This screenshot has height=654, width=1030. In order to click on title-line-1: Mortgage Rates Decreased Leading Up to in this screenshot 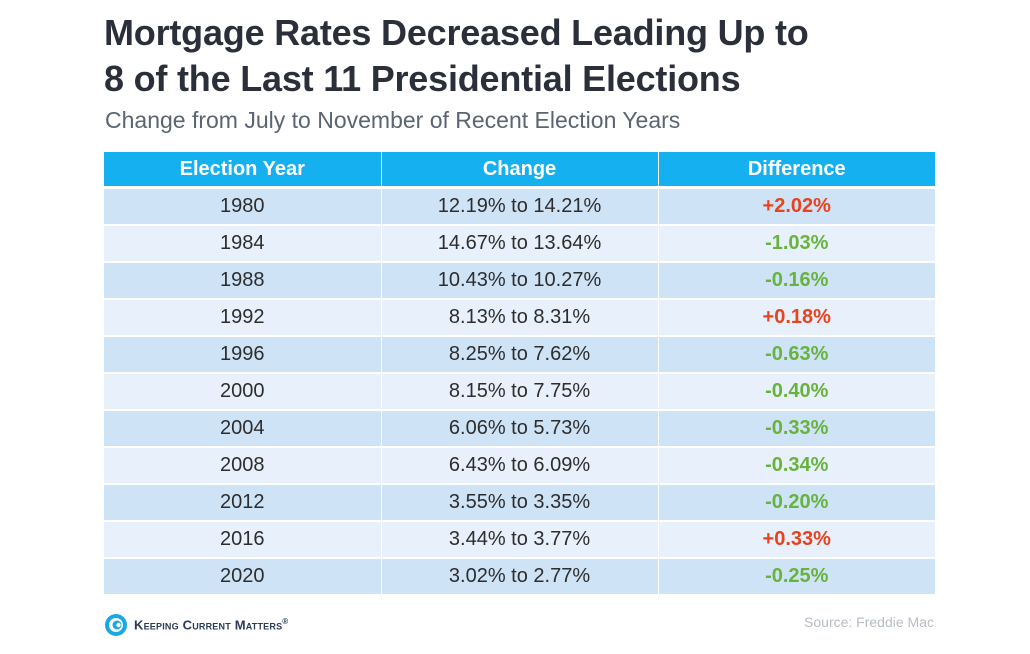, I will do `click(456, 32)`.